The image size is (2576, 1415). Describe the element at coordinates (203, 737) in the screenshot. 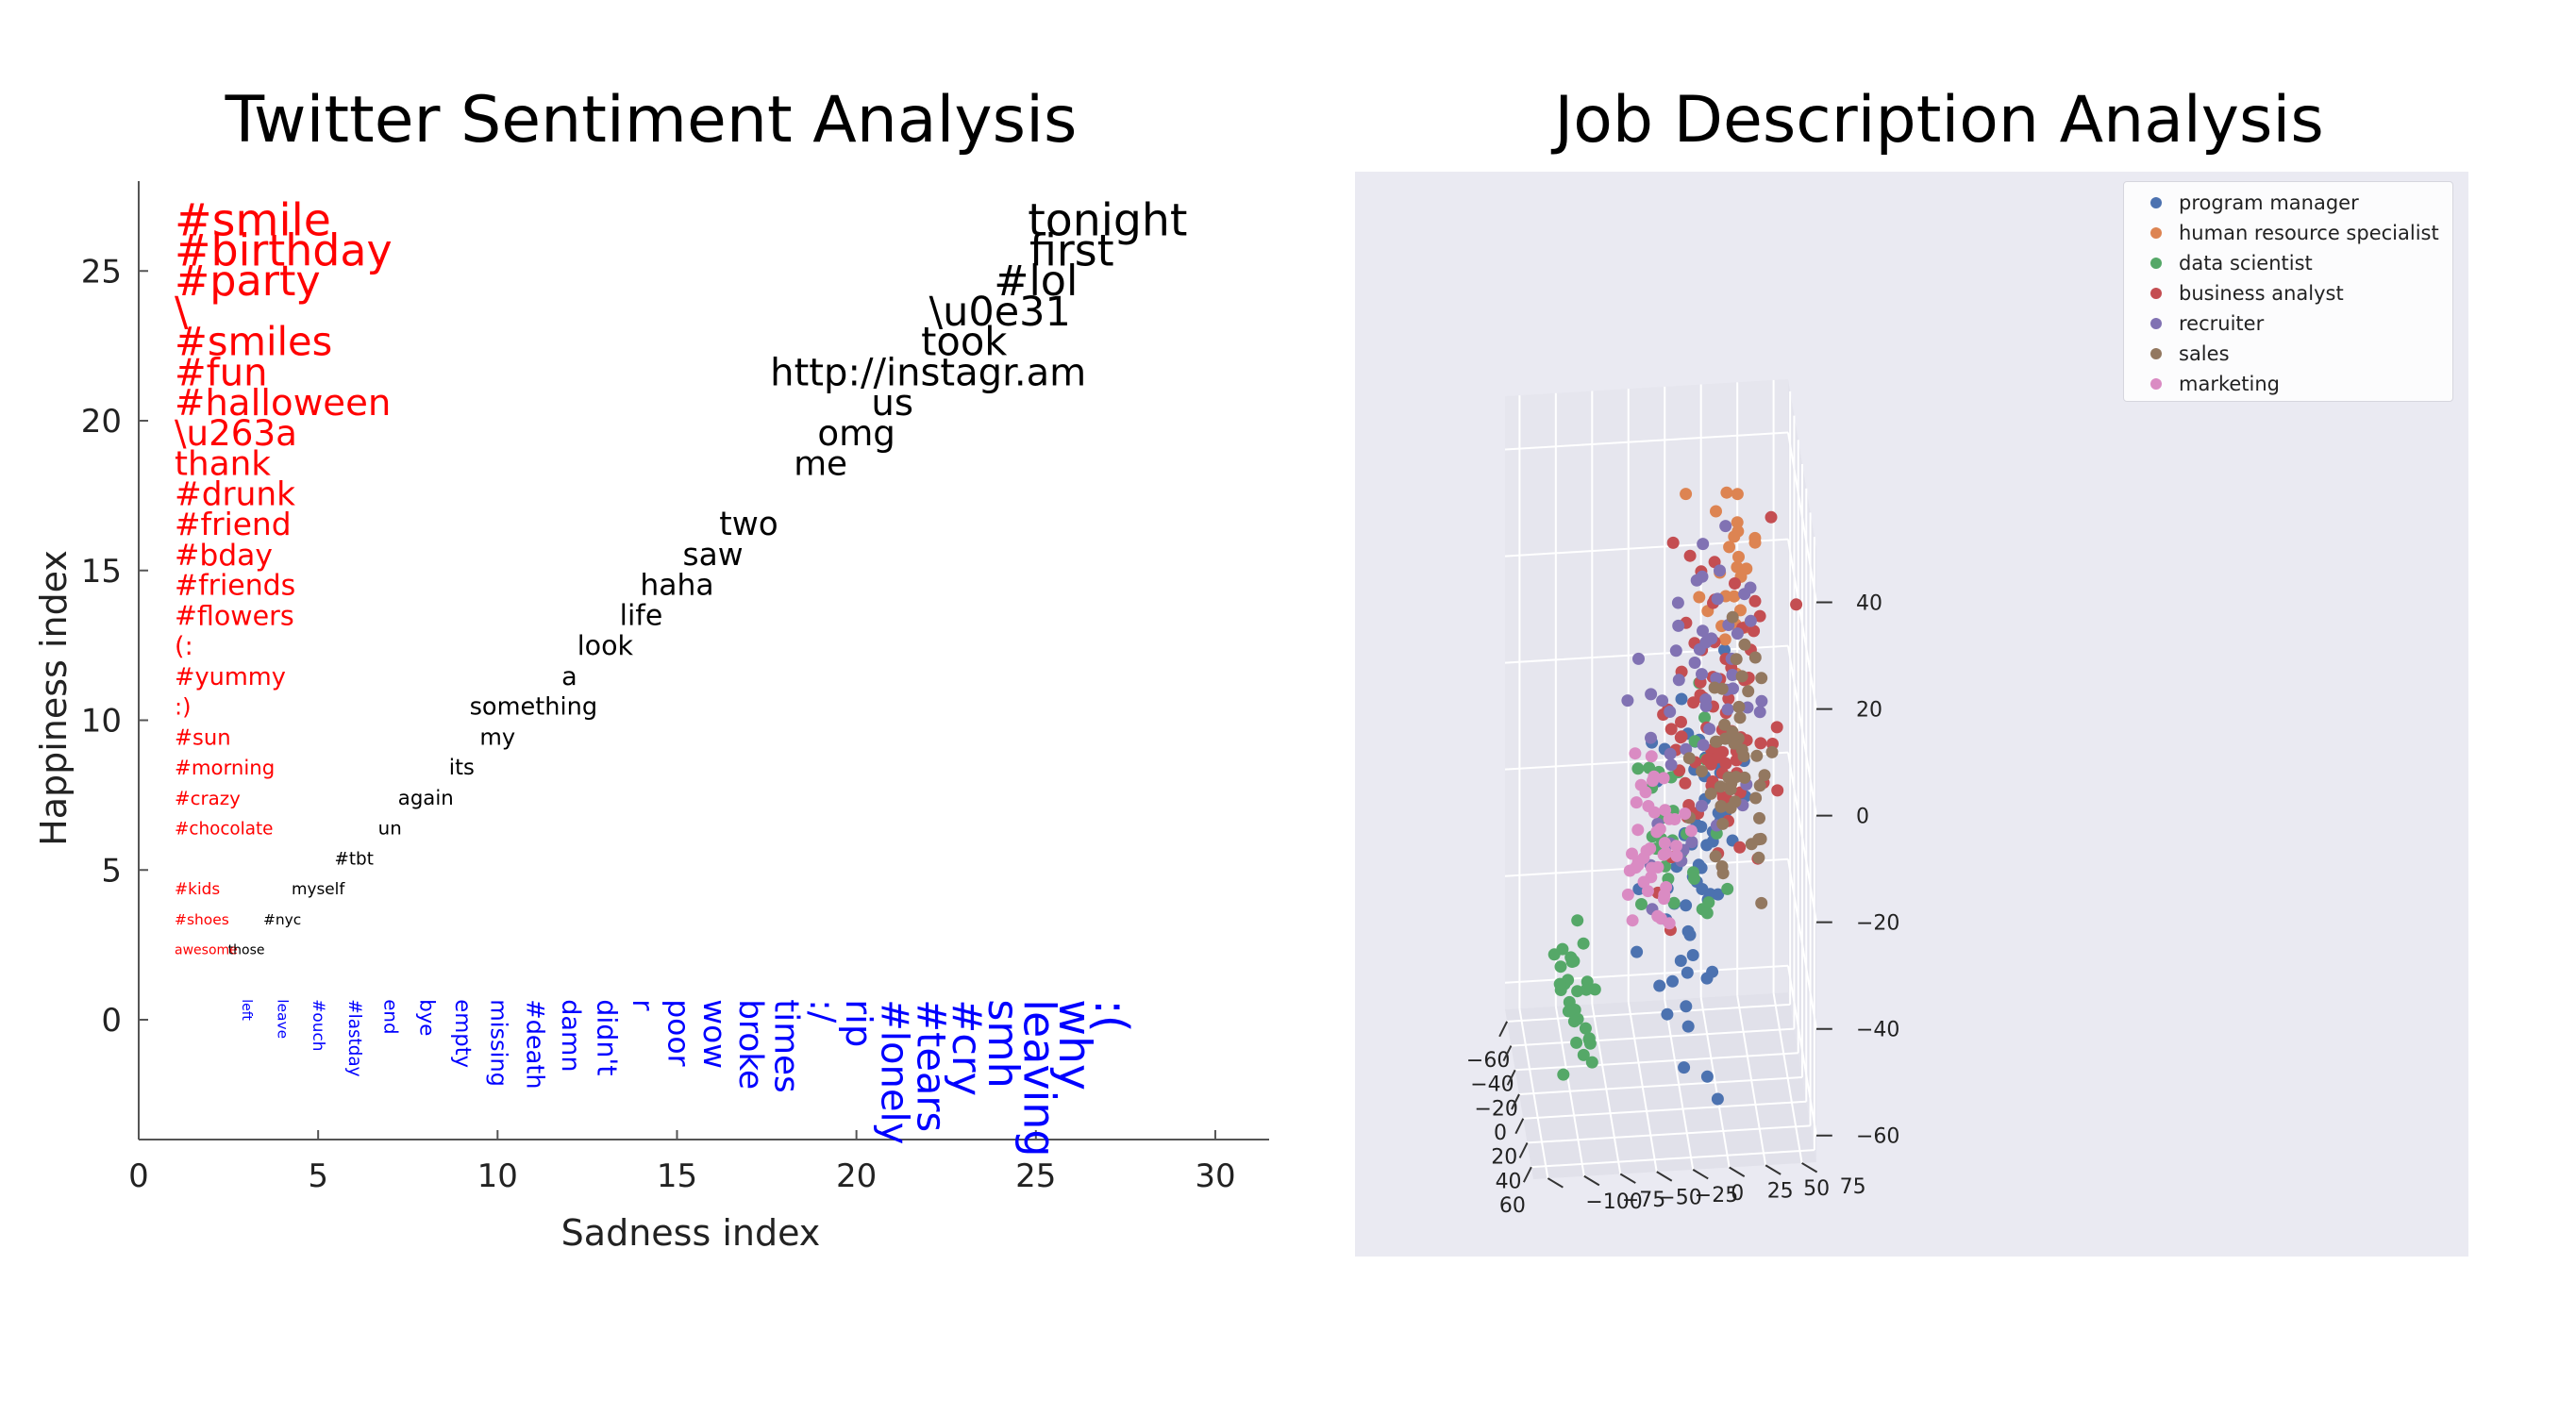

I see `happy-word: #sun` at that location.